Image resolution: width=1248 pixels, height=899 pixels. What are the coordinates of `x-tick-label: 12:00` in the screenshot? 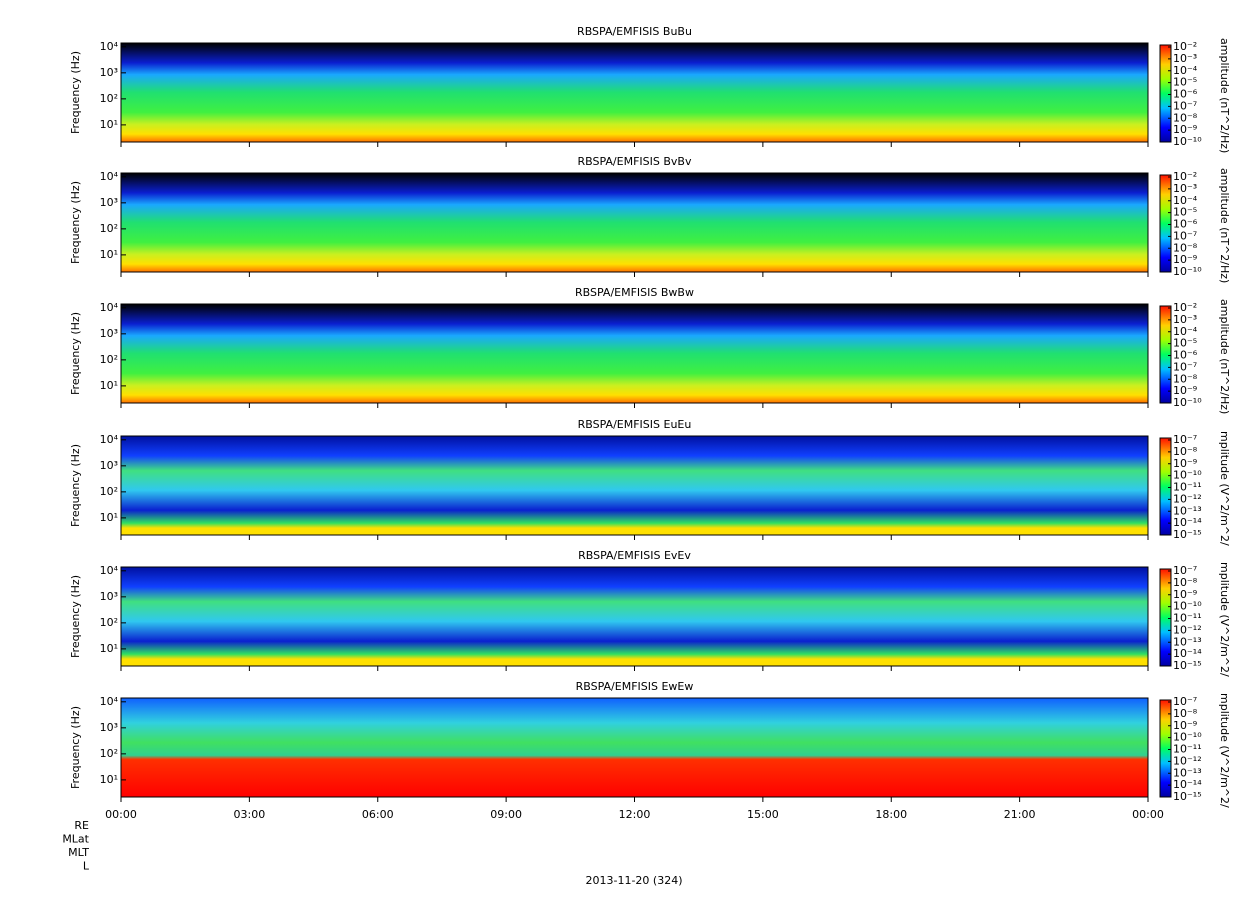 It's located at (635, 814).